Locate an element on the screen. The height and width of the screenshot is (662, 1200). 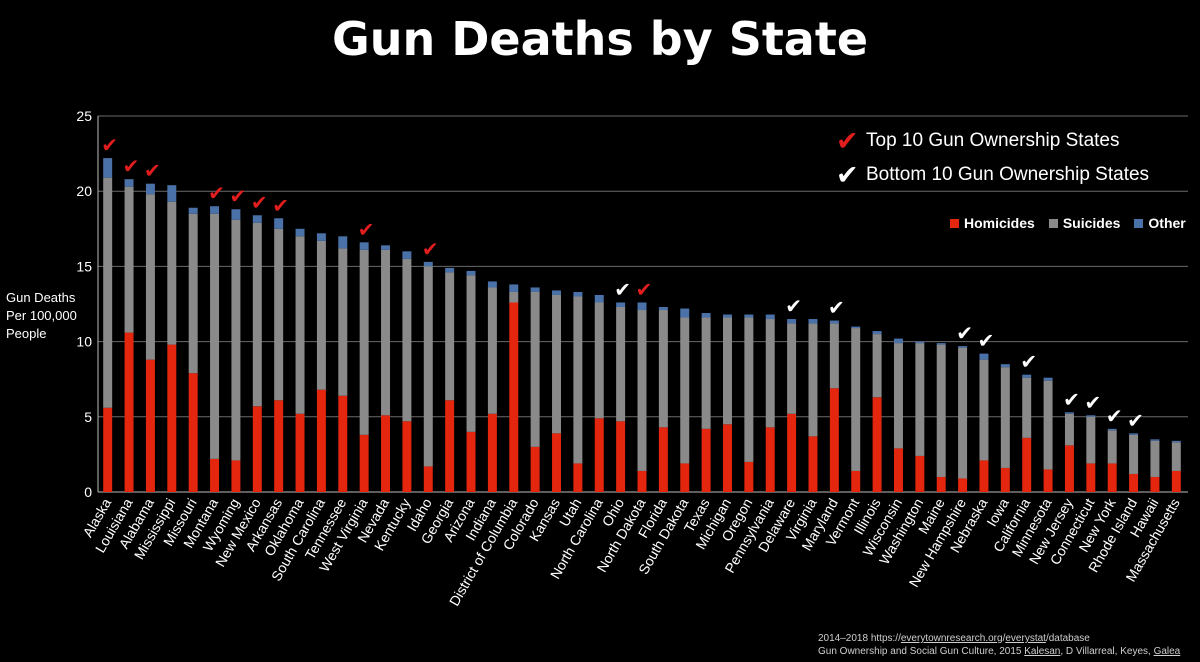
bar-suicides-florida is located at coordinates (663, 369).